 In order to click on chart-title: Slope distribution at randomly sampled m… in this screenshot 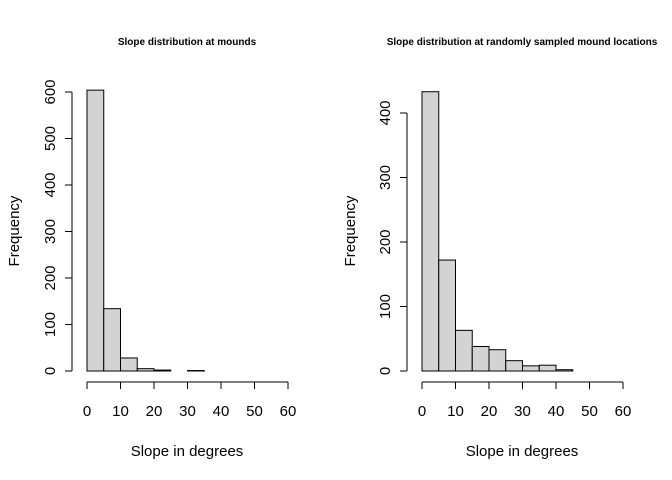, I will do `click(522, 42)`.